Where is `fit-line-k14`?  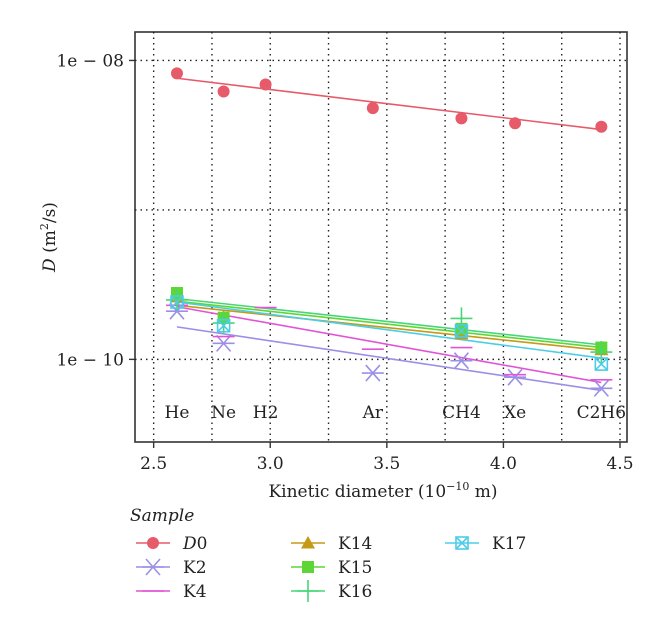
fit-line-k14 is located at coordinates (389, 328).